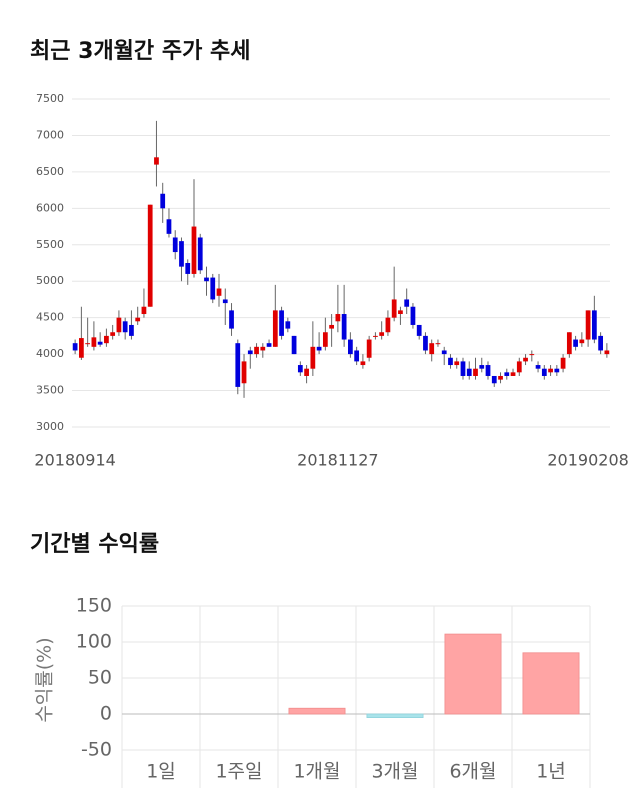 Image resolution: width=640 pixels, height=810 pixels. I want to click on x-tick-label: 3개월, so click(394, 772).